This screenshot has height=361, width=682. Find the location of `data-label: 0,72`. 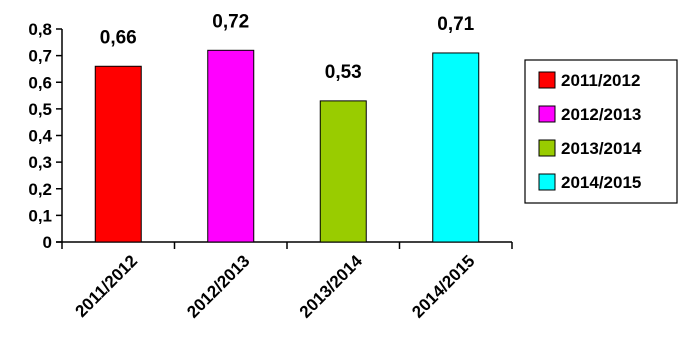

data-label: 0,72 is located at coordinates (230, 21).